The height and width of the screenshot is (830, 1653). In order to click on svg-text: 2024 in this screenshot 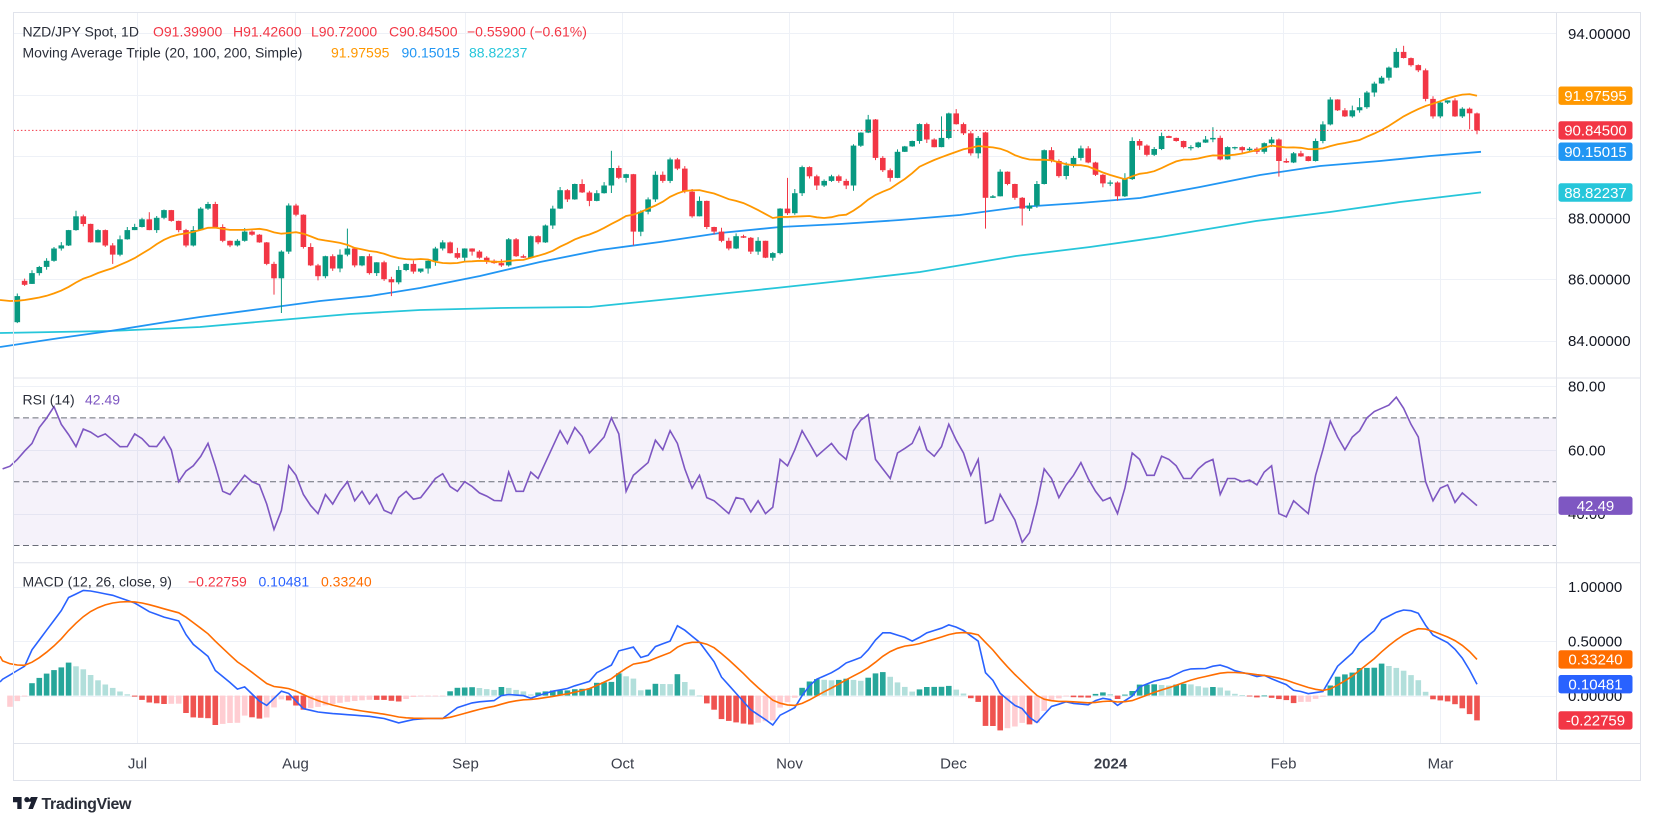, I will do `click(1111, 764)`.